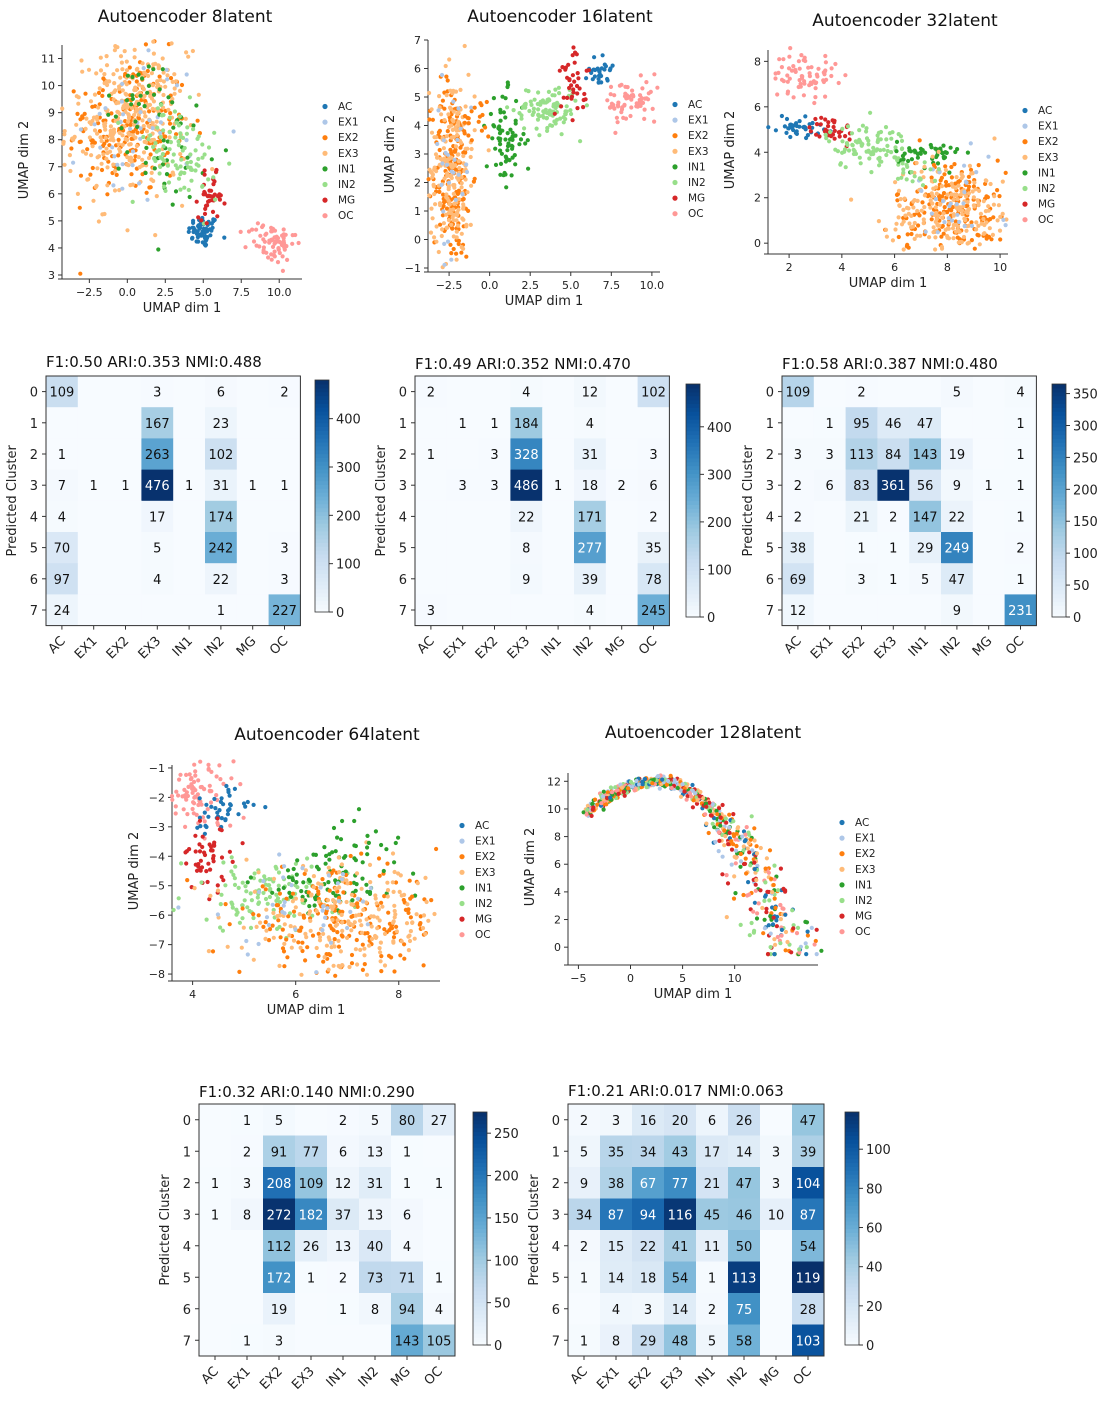 The height and width of the screenshot is (1404, 1108). I want to click on cell-value: 54, so click(808, 1247).